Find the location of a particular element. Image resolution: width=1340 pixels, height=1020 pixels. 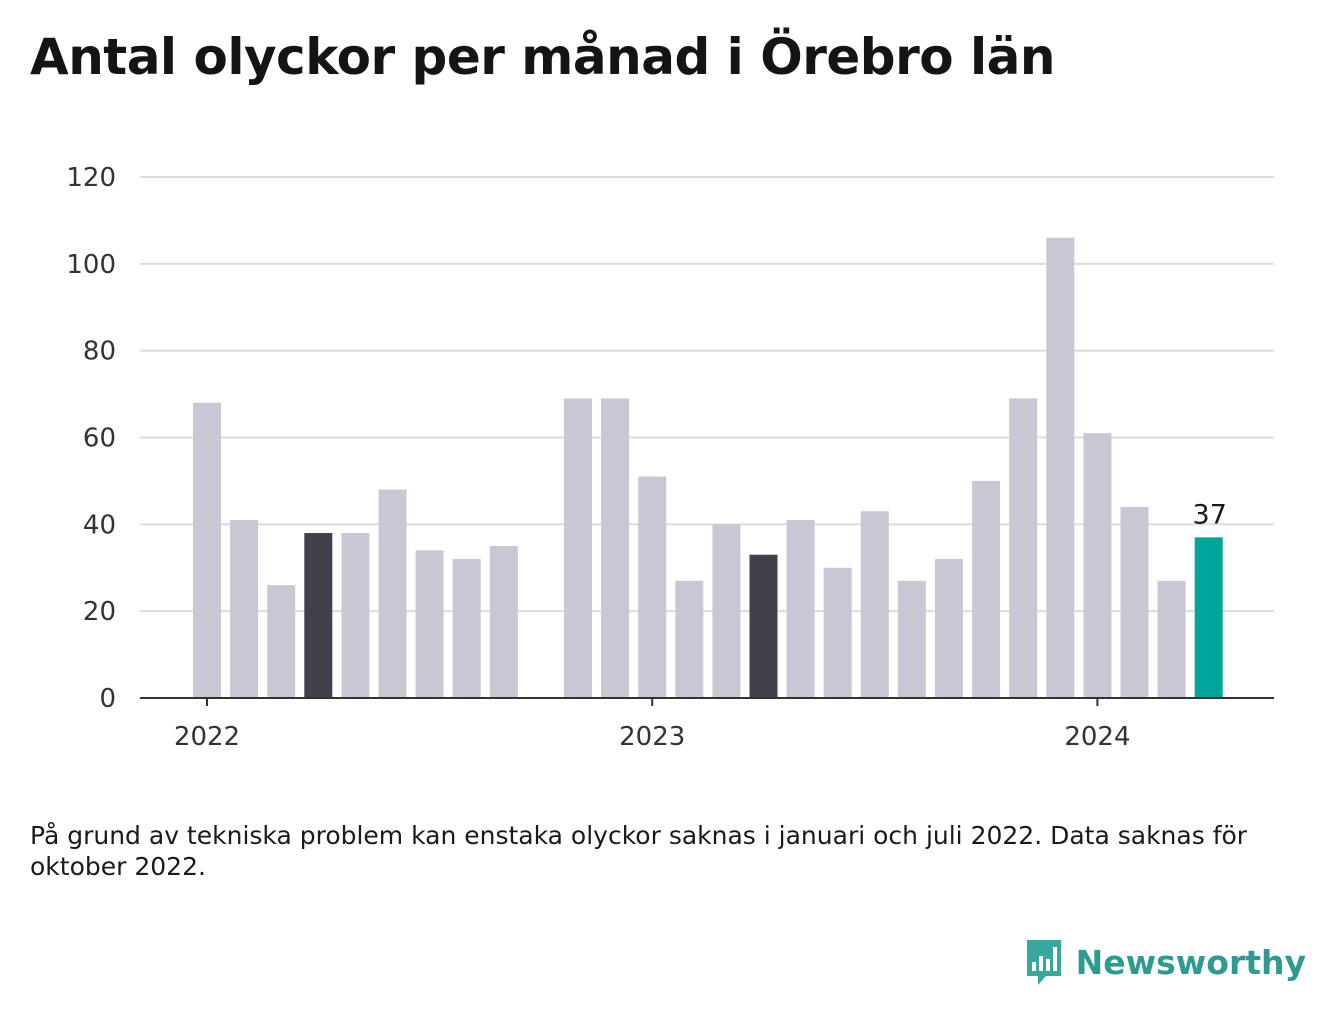

y-tick-label: 80 is located at coordinates (99, 352).